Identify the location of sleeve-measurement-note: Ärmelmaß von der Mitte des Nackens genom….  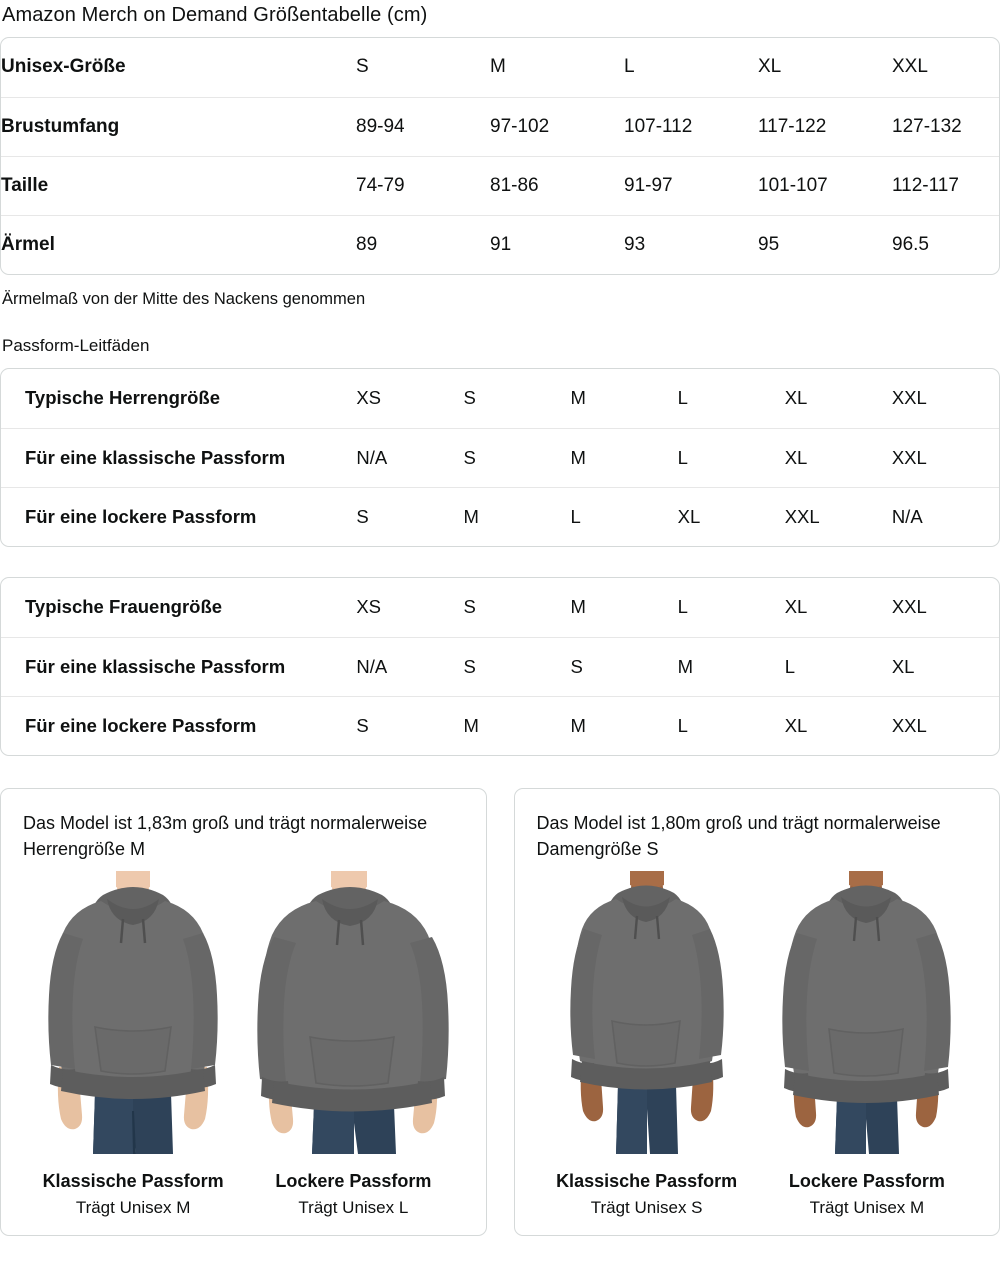
(184, 299).